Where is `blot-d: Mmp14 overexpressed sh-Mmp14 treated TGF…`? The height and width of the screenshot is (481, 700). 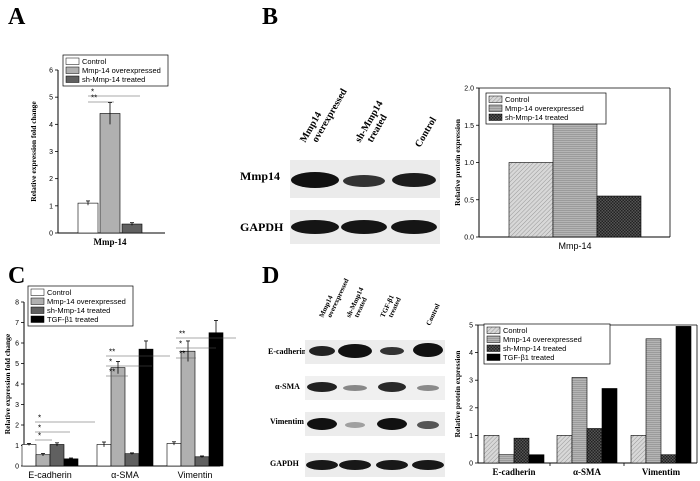
blot-d: Mmp14 overexpressed sh-Mmp14 treated TGF… is located at coordinates (356, 377).